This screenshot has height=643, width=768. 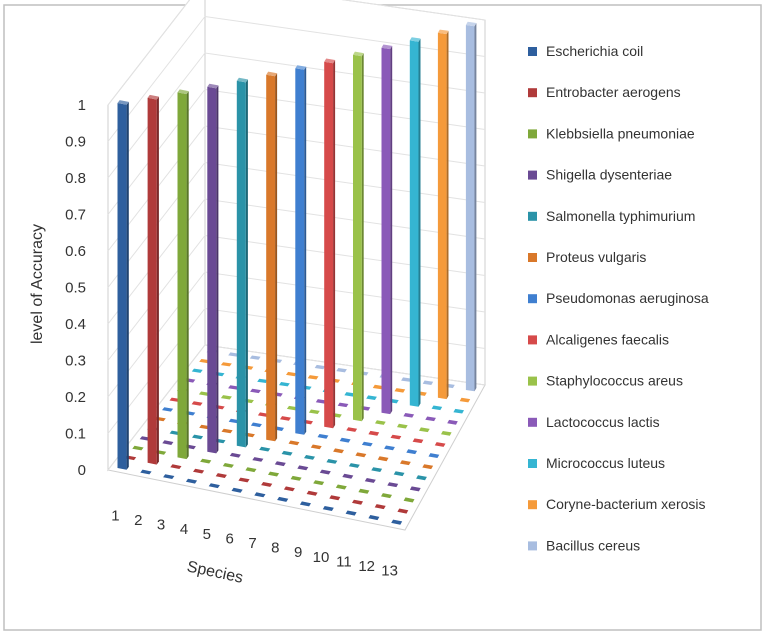 I want to click on x-tick-label: 10, so click(x=321, y=557).